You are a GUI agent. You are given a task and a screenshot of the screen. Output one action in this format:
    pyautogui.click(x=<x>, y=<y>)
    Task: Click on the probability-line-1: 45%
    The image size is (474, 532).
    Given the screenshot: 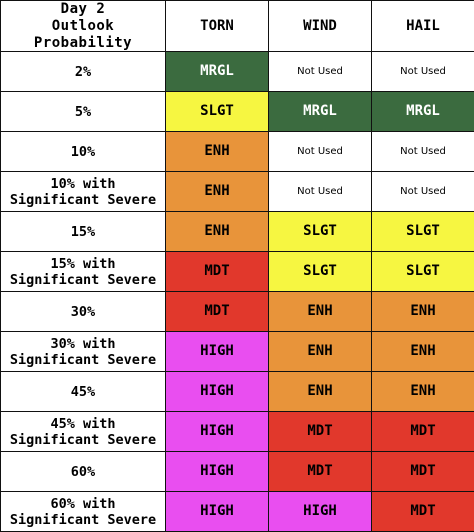 What is the action you would take?
    pyautogui.click(x=83, y=392)
    